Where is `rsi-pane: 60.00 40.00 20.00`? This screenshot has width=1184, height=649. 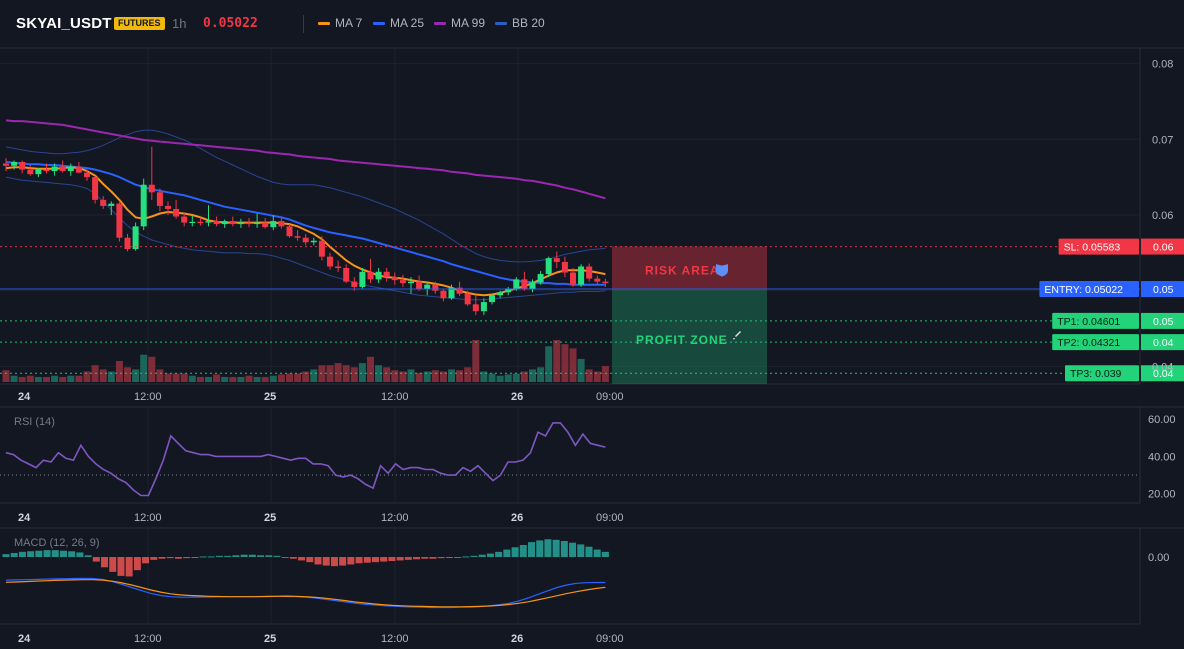 rsi-pane: 60.00 40.00 20.00 is located at coordinates (588, 457).